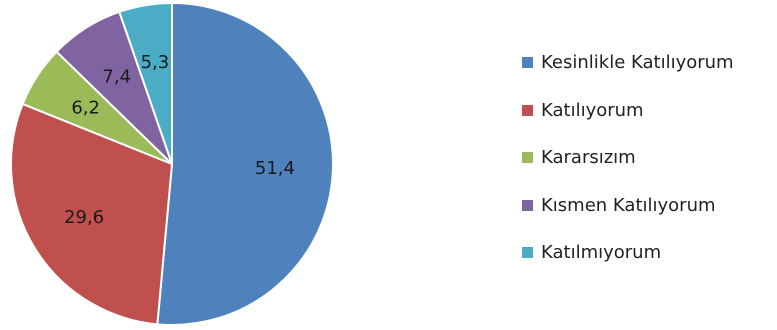 The width and height of the screenshot is (777, 330). Describe the element at coordinates (275, 168) in the screenshot. I see `pie-data-label: 51,4` at that location.